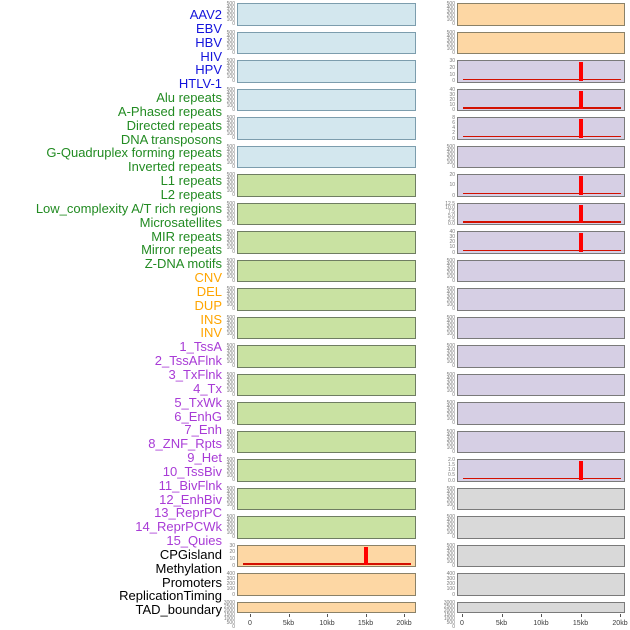 This screenshot has height=630, width=630. Describe the element at coordinates (451, 470) in the screenshot. I see `y-tick-label: 1.0` at that location.